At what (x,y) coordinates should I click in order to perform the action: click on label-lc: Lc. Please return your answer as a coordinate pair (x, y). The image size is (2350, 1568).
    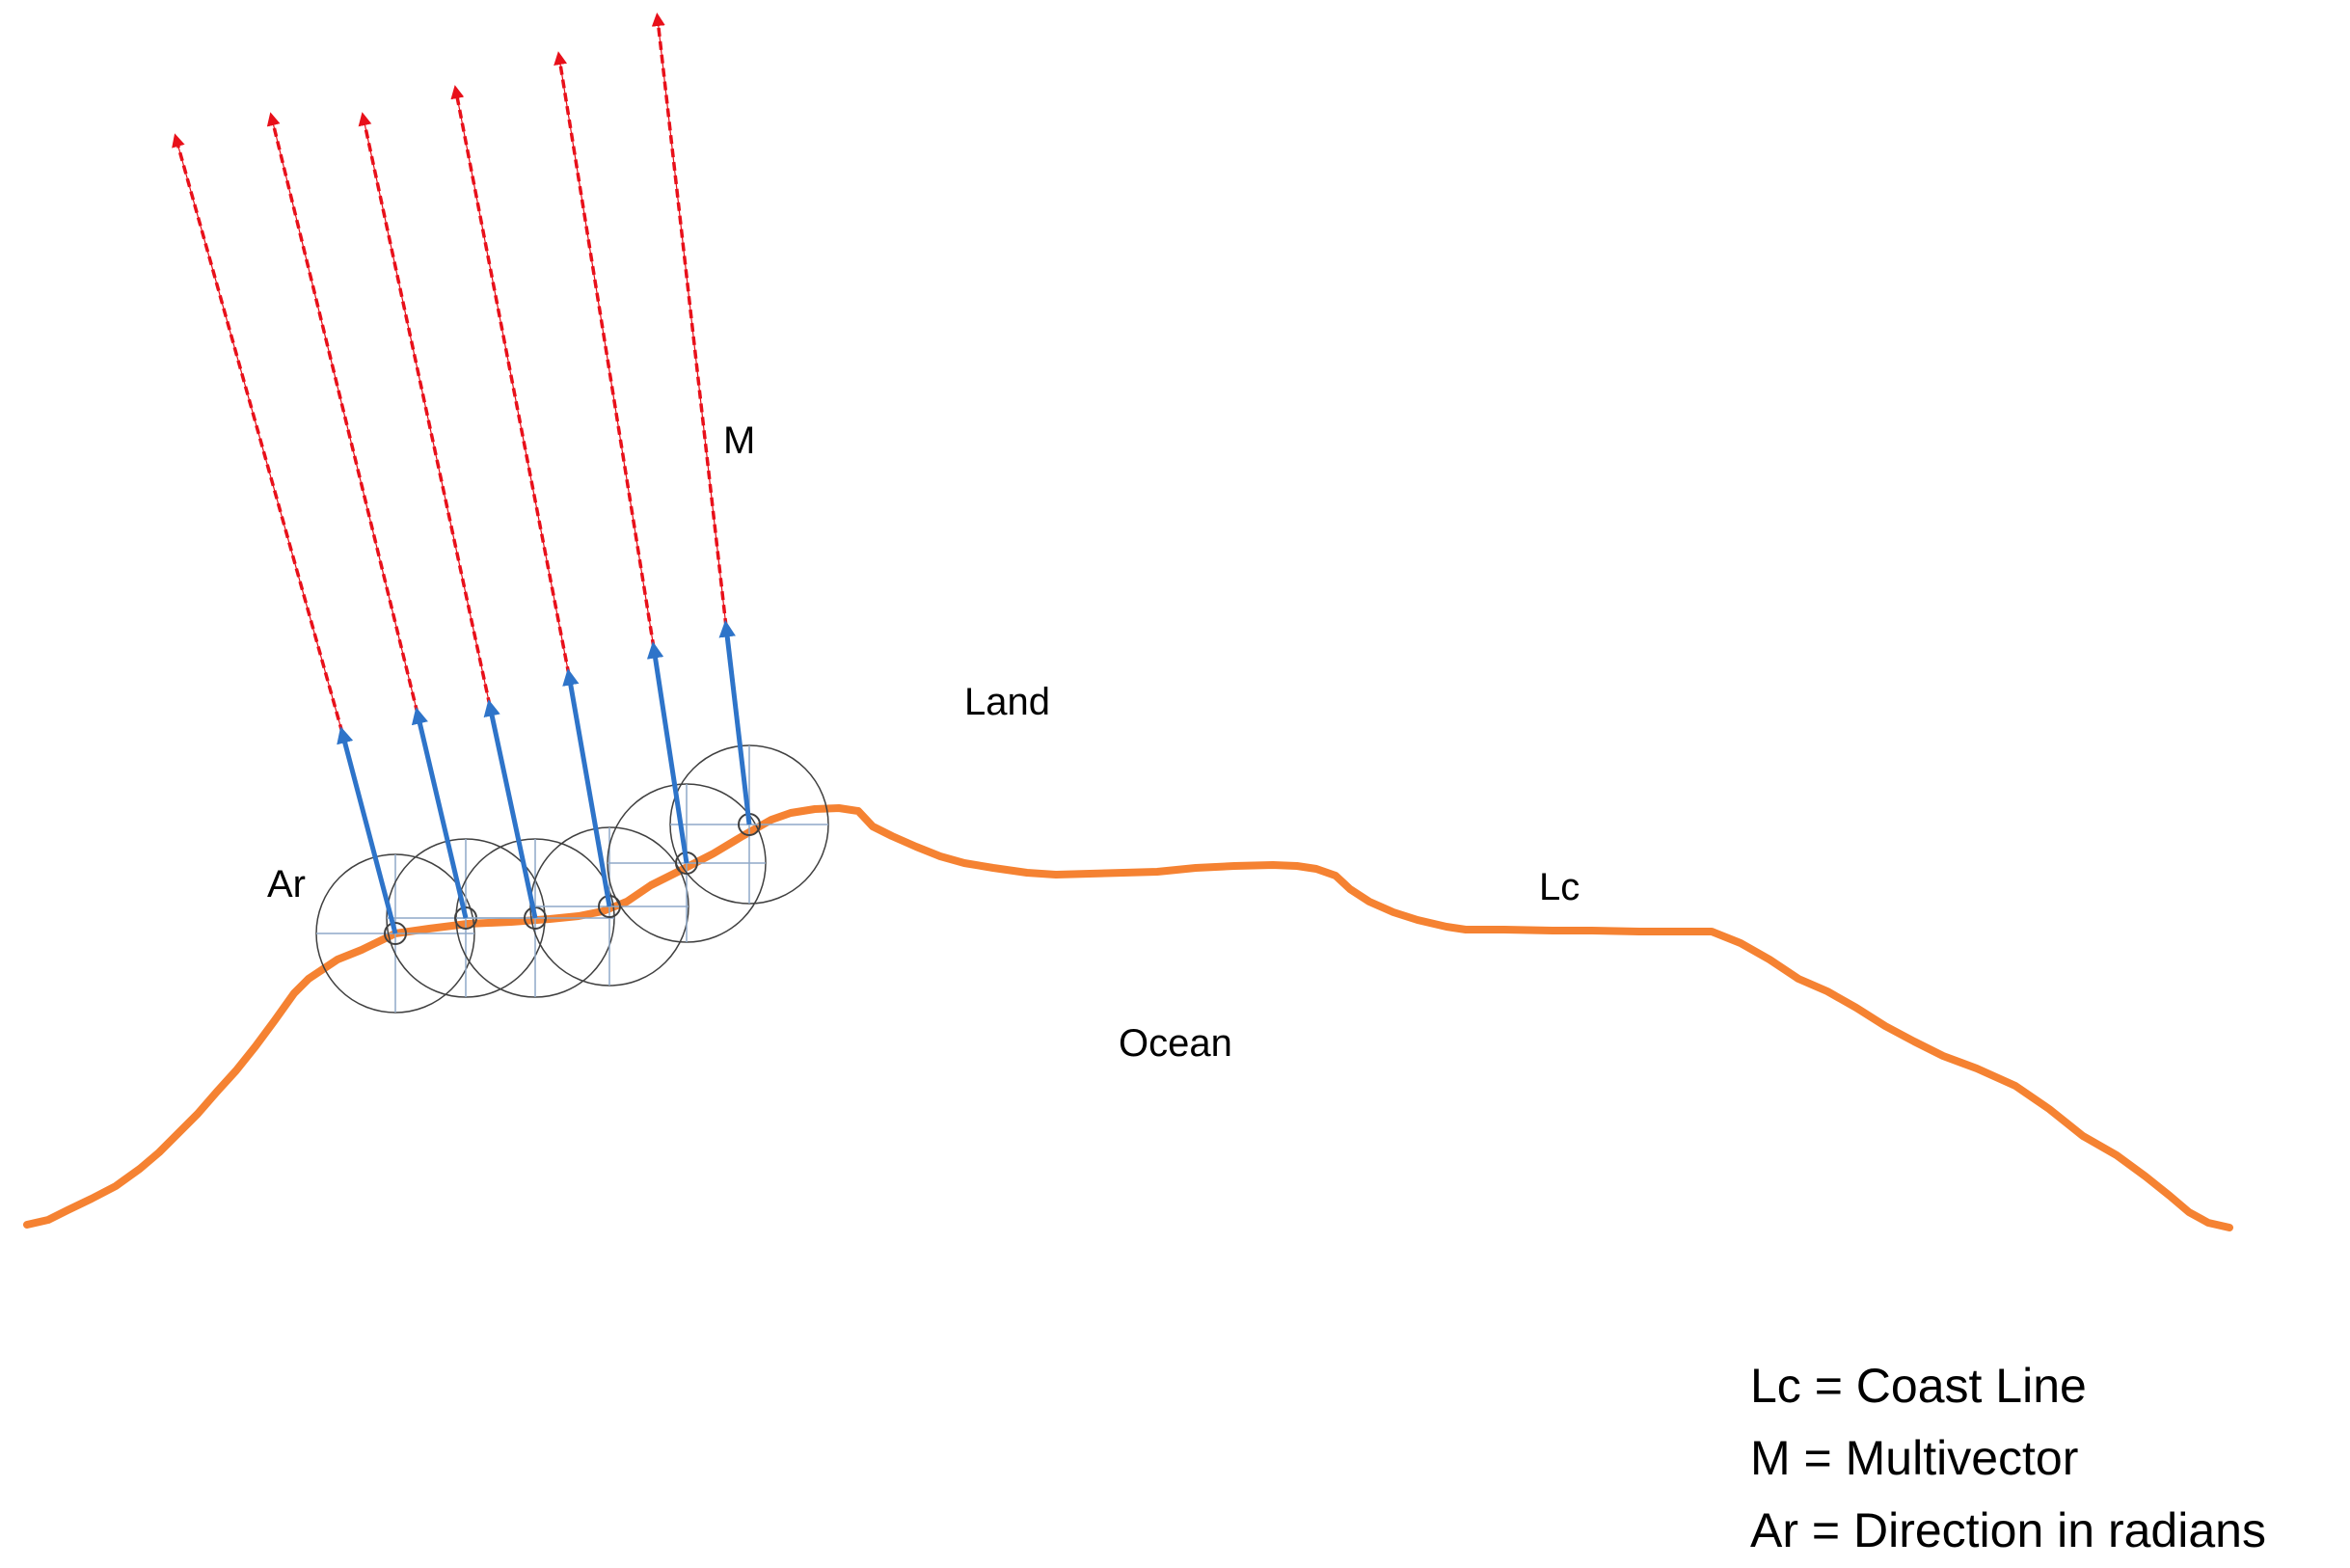
    Looking at the image, I should click on (1559, 887).